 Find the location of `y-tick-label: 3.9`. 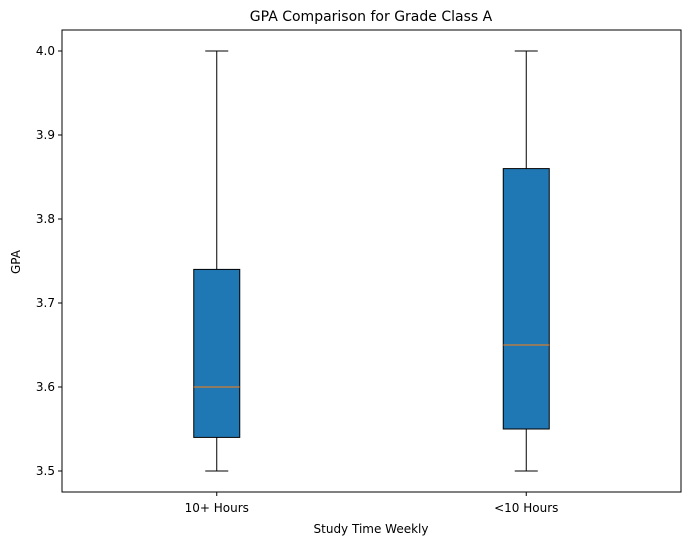

y-tick-label: 3.9 is located at coordinates (45, 135).